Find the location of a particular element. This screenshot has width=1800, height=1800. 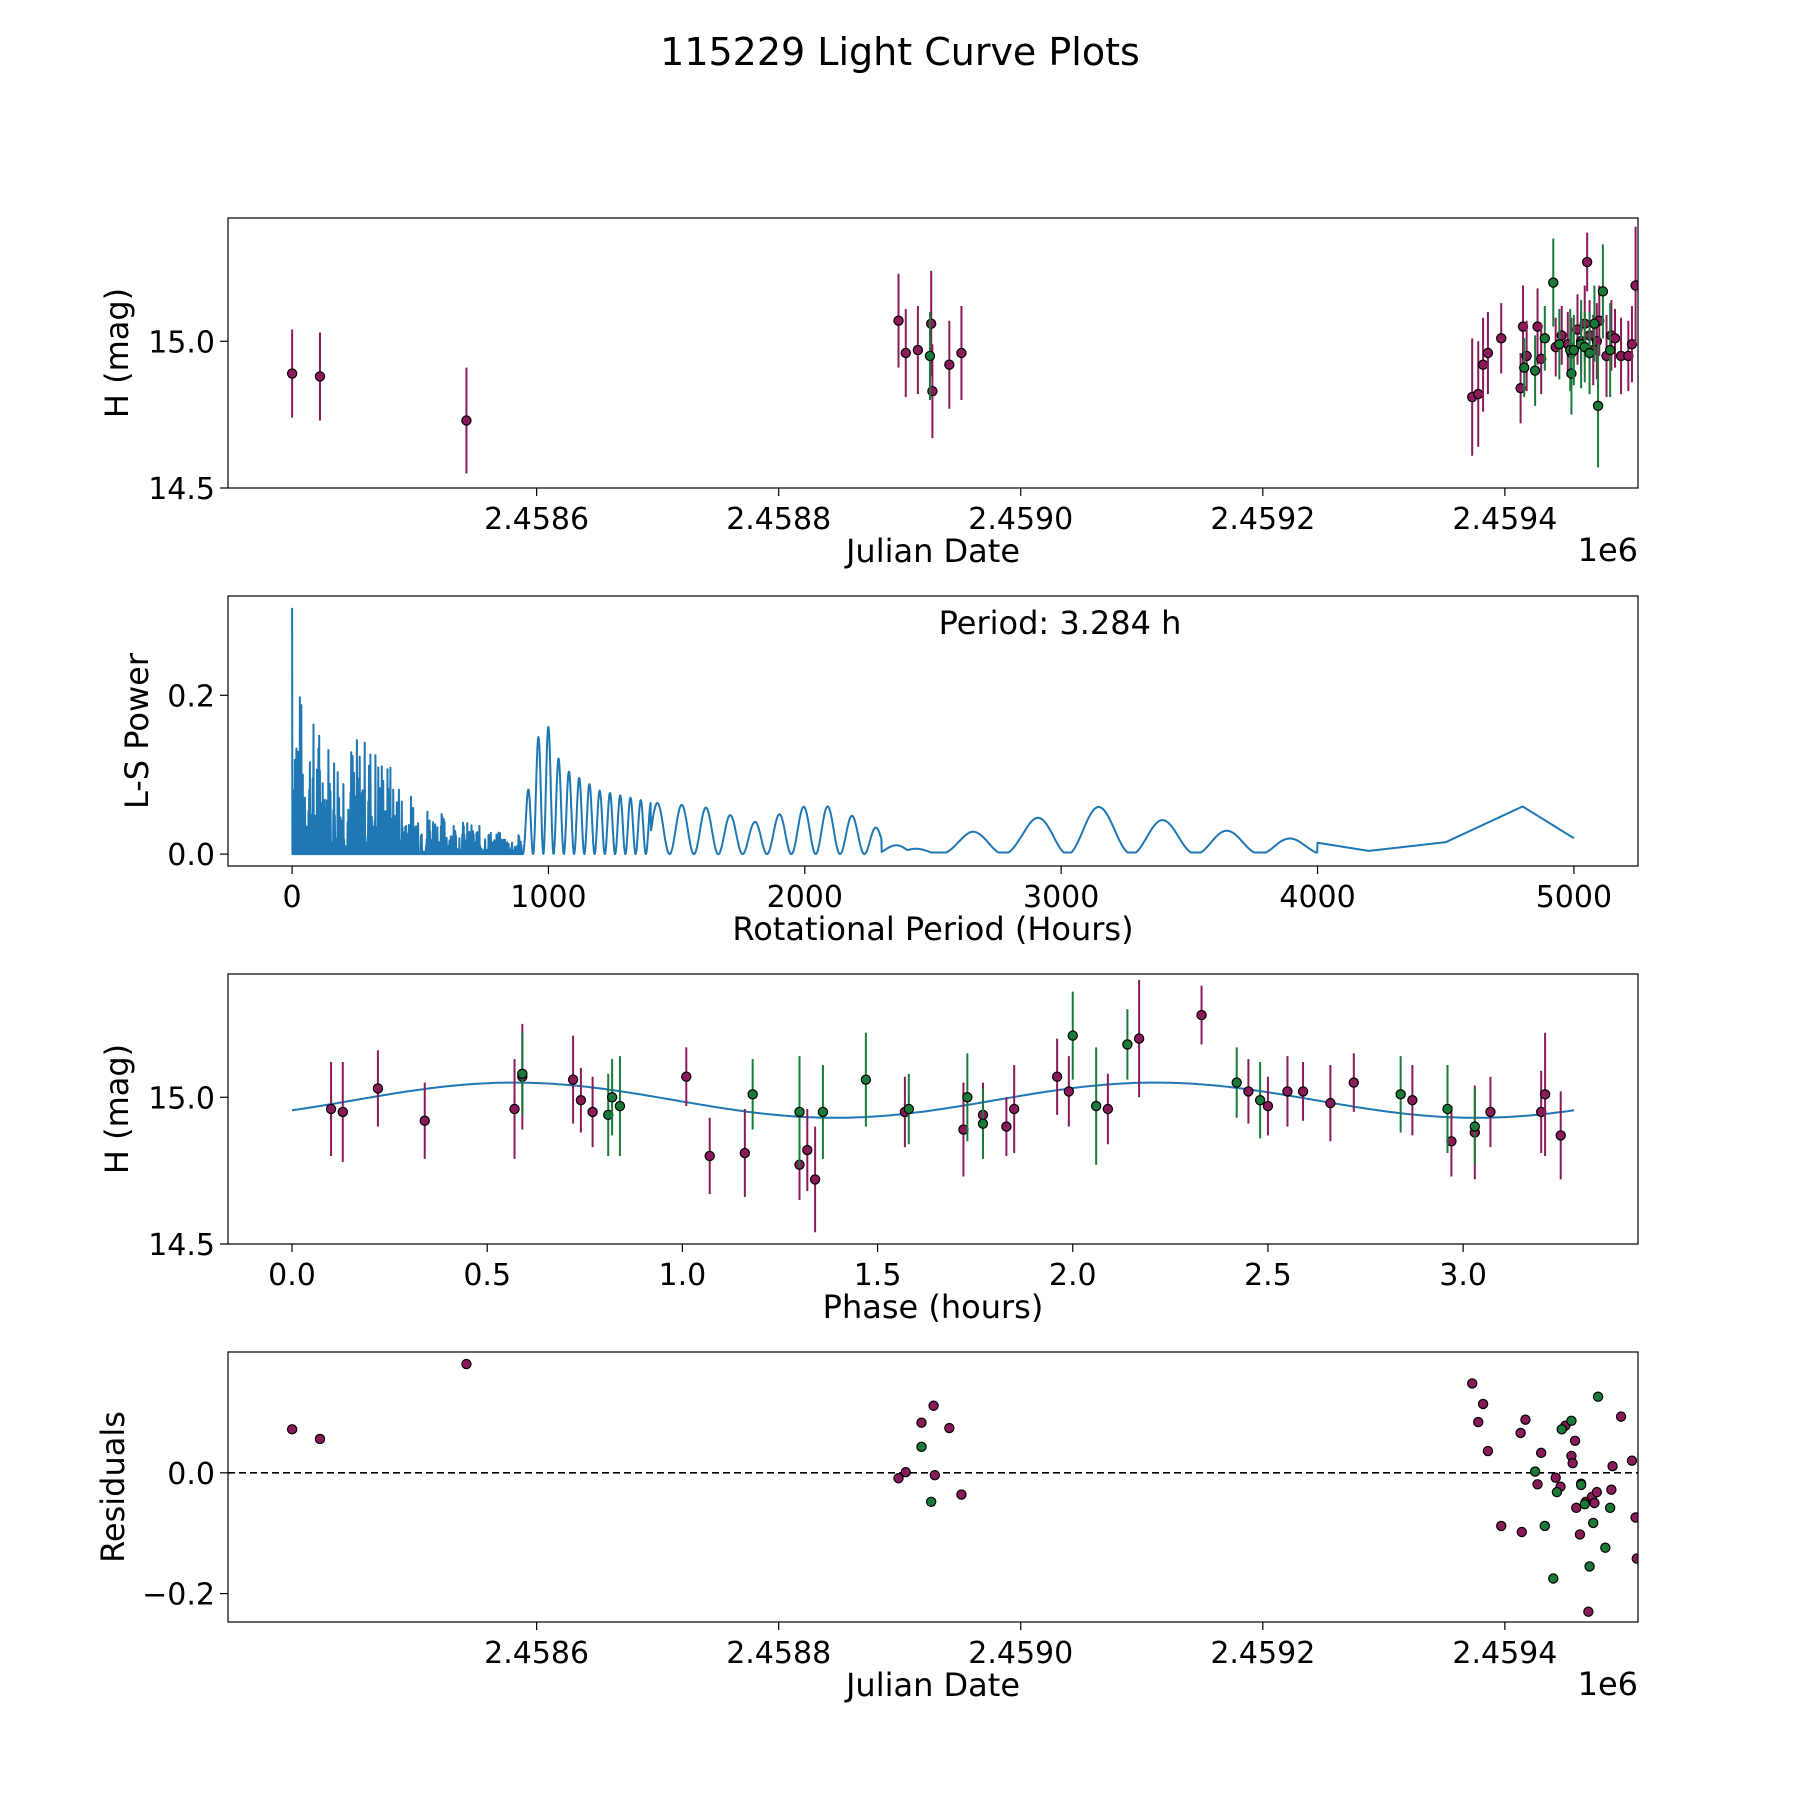

phased-data is located at coordinates (933, 1106).